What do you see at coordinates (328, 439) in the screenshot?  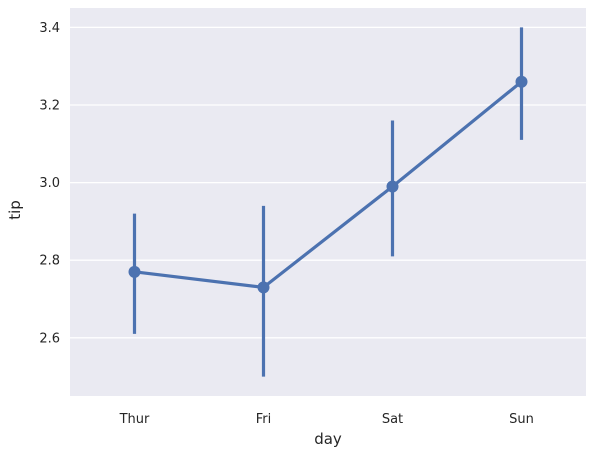 I see `x-axis-label: day` at bounding box center [328, 439].